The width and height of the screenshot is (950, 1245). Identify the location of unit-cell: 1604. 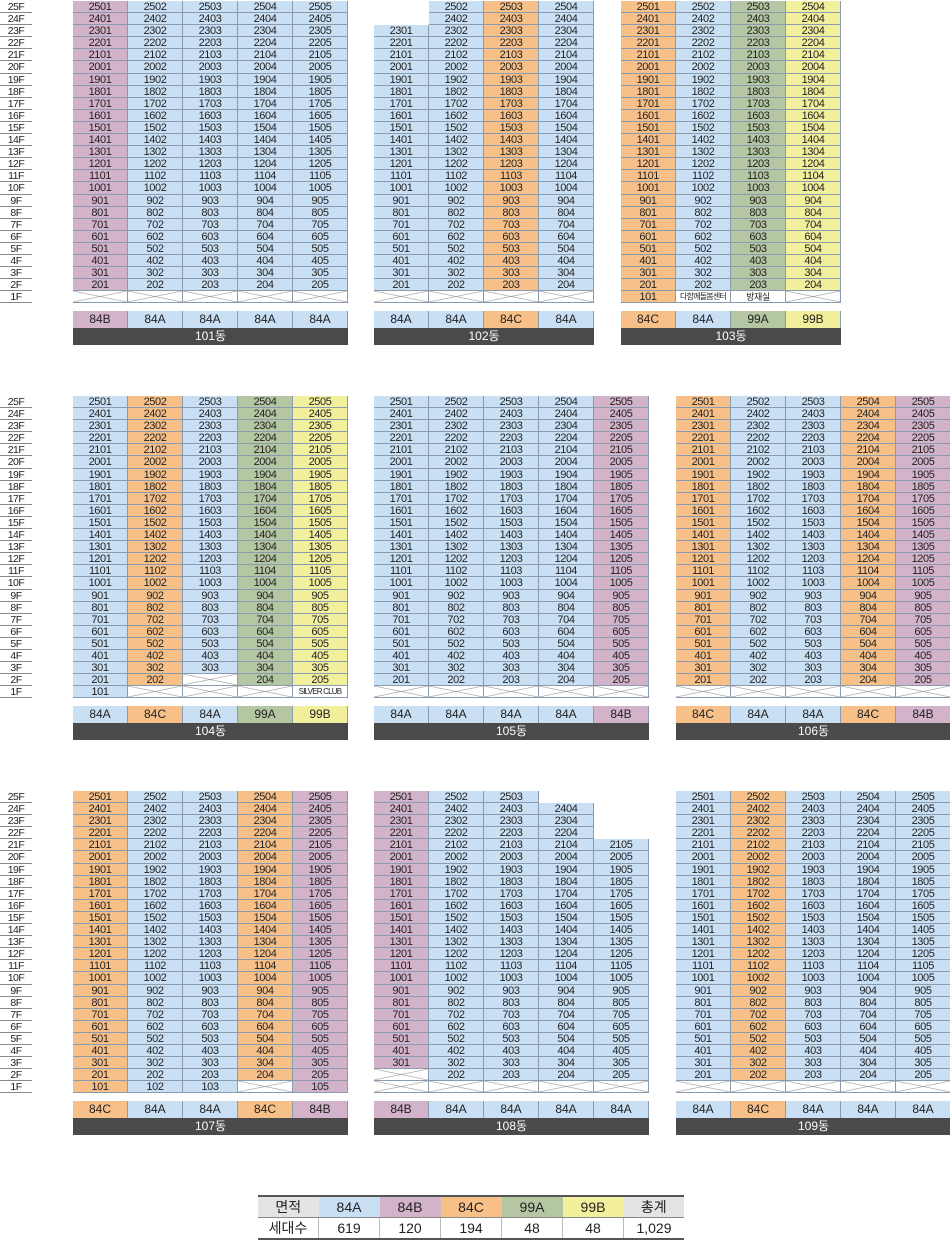
(813, 115).